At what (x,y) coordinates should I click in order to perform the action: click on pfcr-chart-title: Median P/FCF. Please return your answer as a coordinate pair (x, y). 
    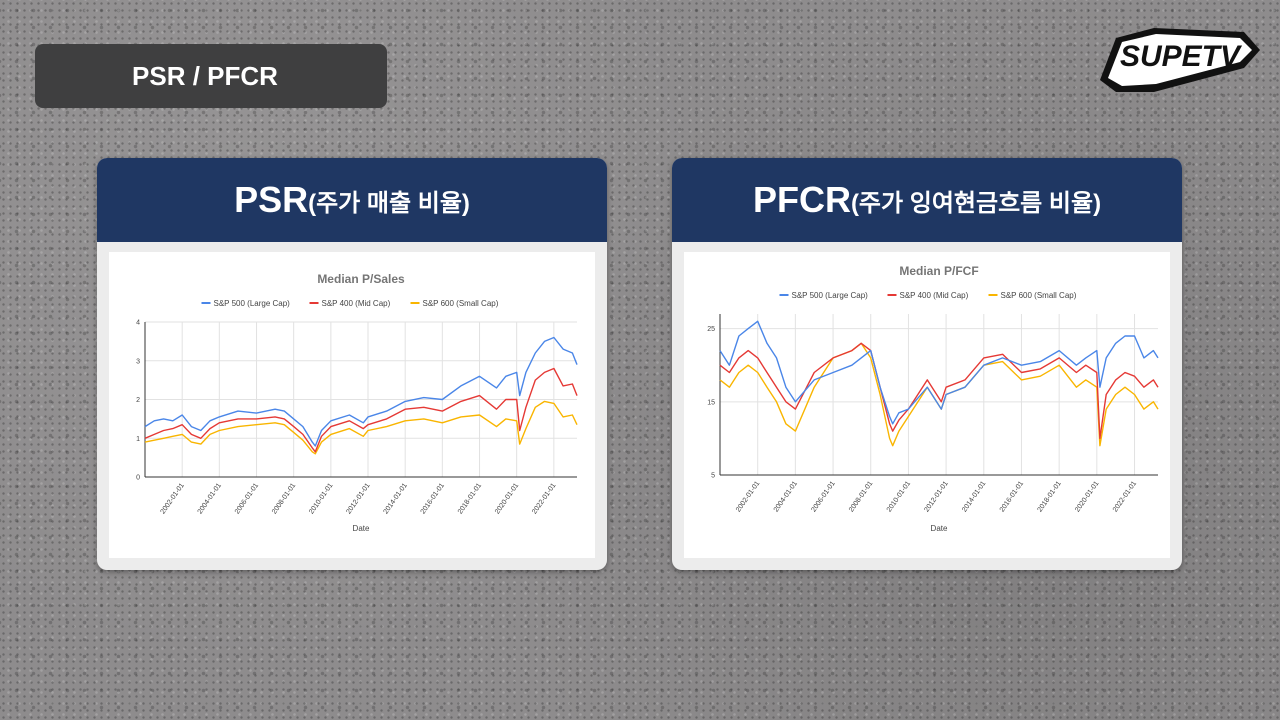
    Looking at the image, I should click on (938, 271).